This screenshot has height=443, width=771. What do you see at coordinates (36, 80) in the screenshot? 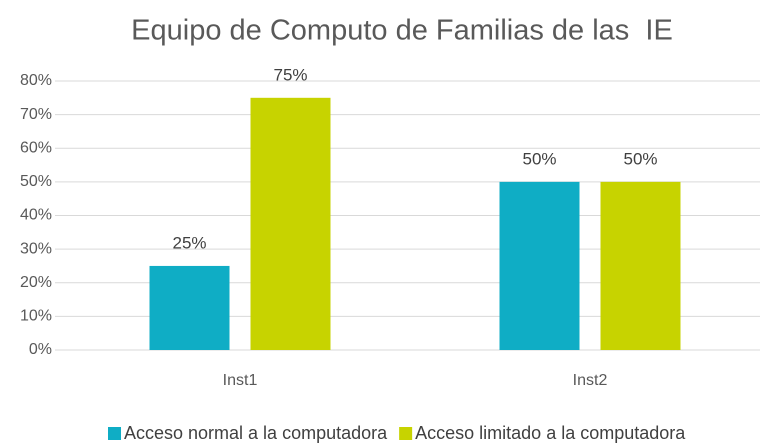
I see `y-tick-label: 80%` at bounding box center [36, 80].